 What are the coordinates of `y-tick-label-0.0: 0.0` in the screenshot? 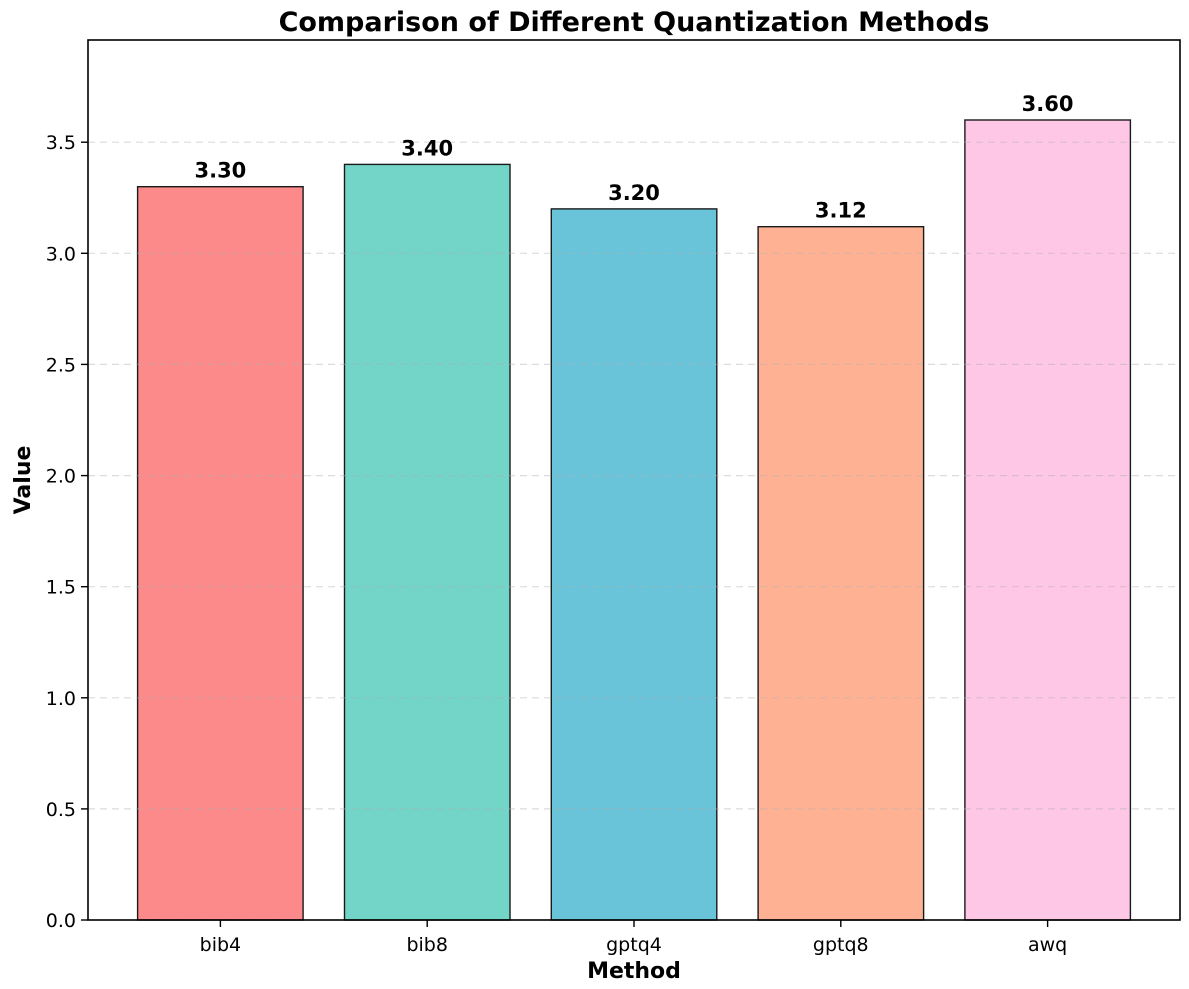 It's located at (61, 921).